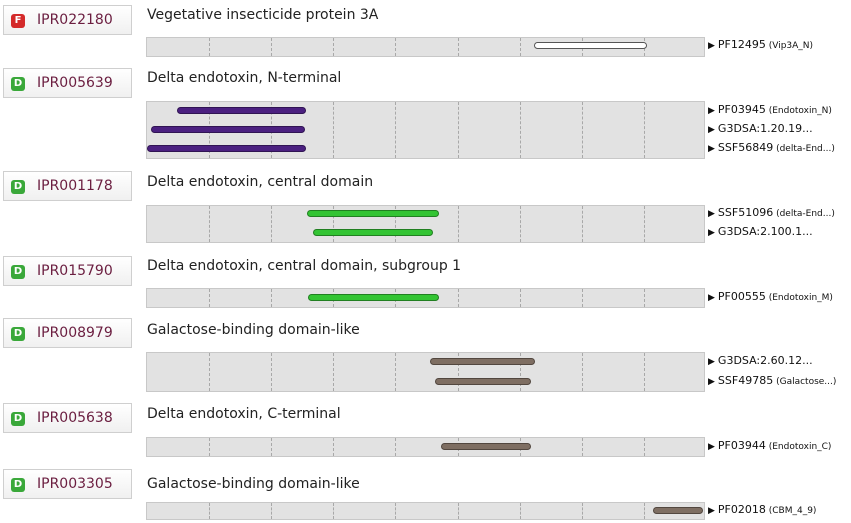 The image size is (851, 523). I want to click on signature-label: ▶ SSF56849 (delta-End...), so click(771, 147).